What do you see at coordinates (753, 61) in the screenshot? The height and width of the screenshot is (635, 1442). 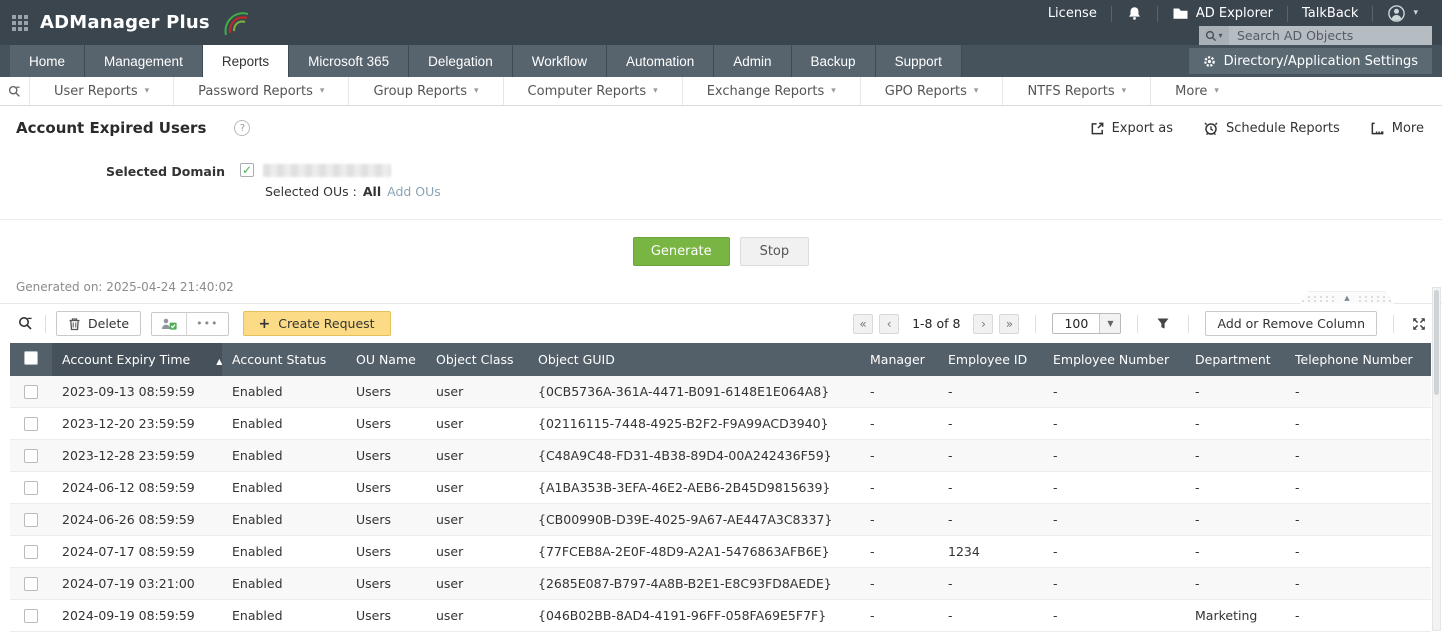 I see `tab-admin: Admin` at bounding box center [753, 61].